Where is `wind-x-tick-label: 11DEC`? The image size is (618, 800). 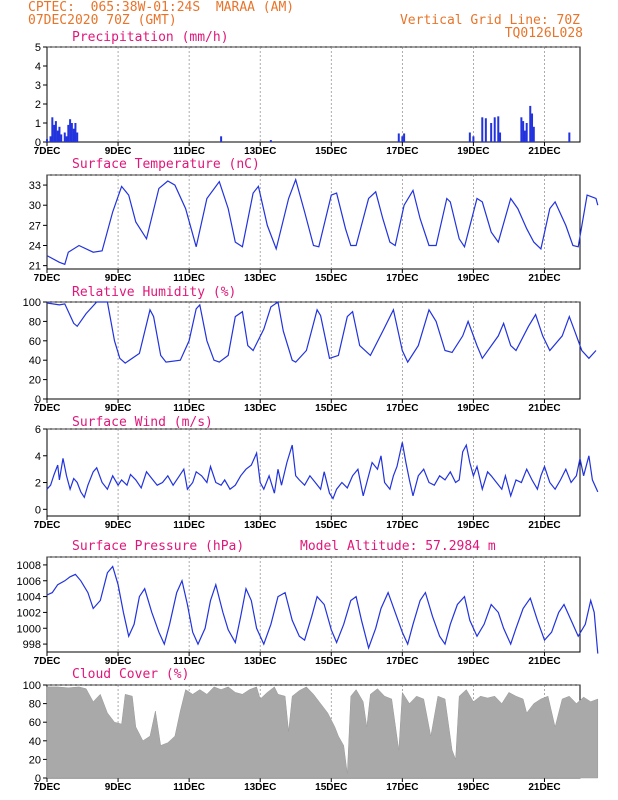
wind-x-tick-label: 11DEC is located at coordinates (189, 525).